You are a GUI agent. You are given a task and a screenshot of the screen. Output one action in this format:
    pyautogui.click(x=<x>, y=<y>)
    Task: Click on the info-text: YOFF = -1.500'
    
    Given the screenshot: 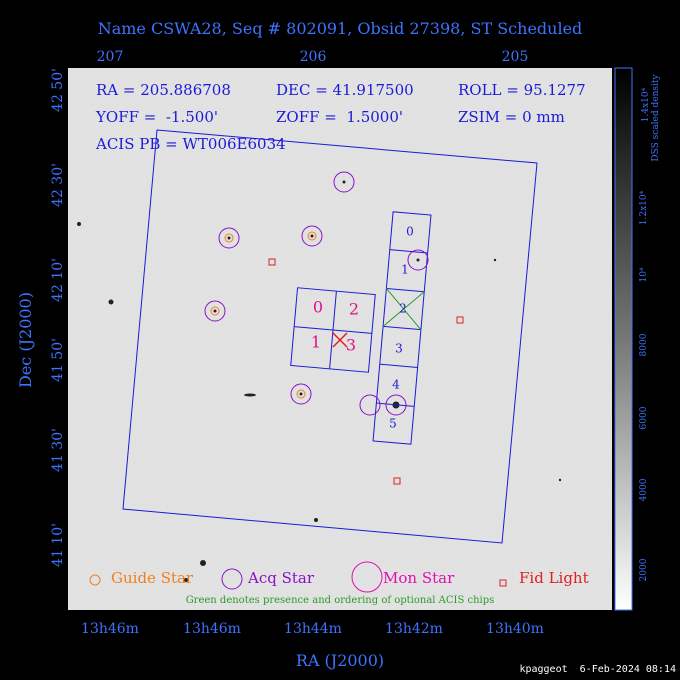 What is the action you would take?
    pyautogui.click(x=156, y=117)
    